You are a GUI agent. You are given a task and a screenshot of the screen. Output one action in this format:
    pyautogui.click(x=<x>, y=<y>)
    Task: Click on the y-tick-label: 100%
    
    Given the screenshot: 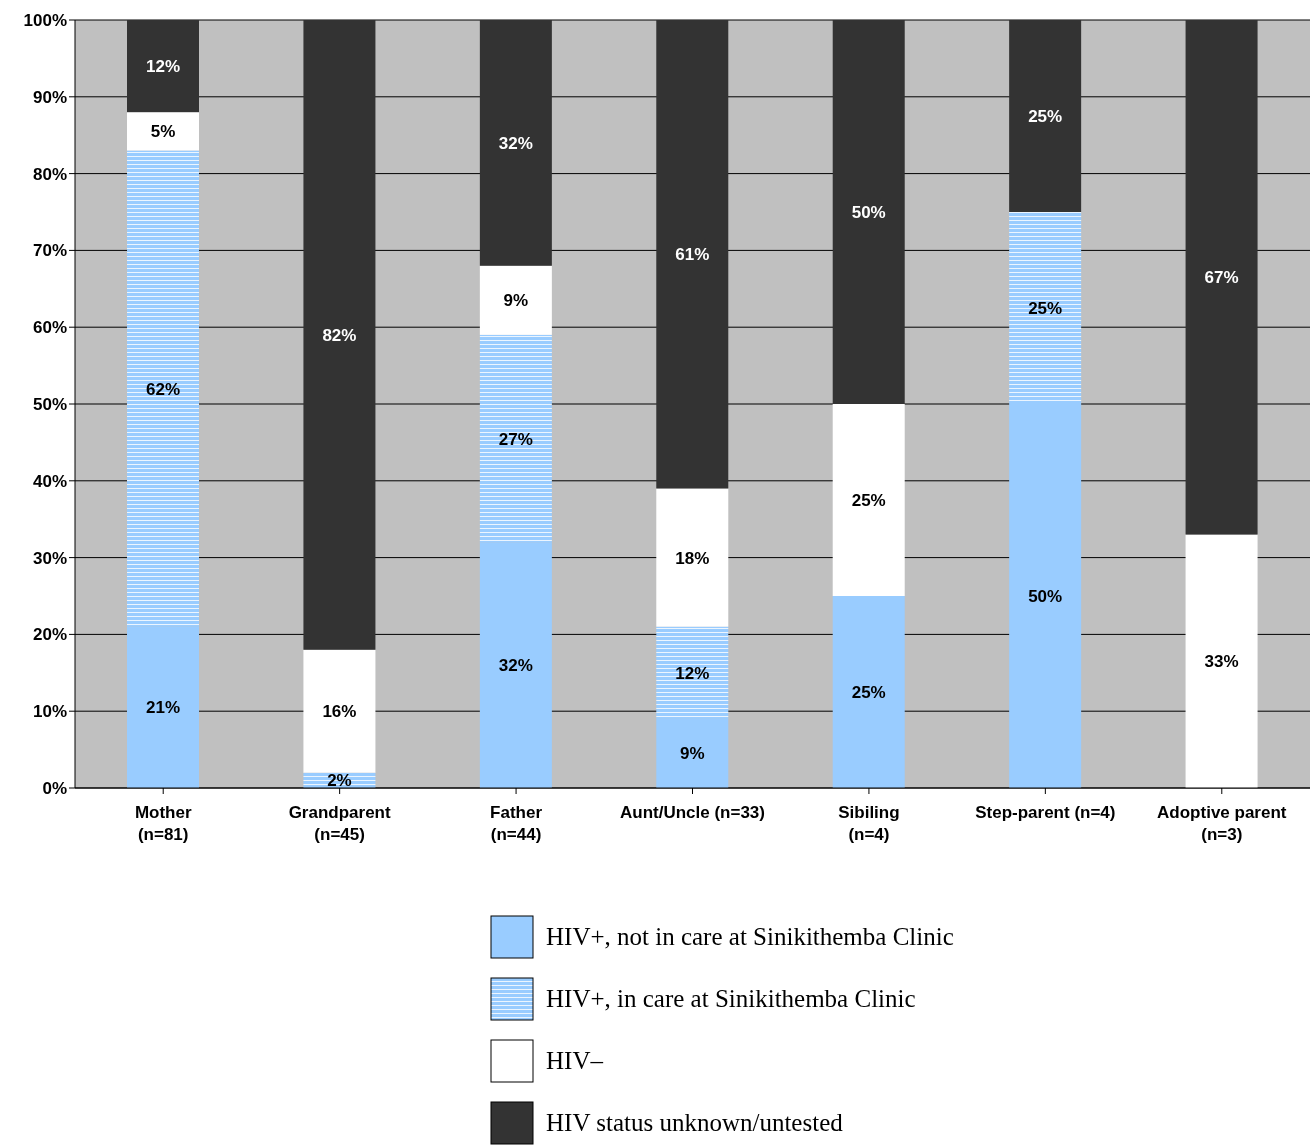 What is the action you would take?
    pyautogui.click(x=45, y=21)
    